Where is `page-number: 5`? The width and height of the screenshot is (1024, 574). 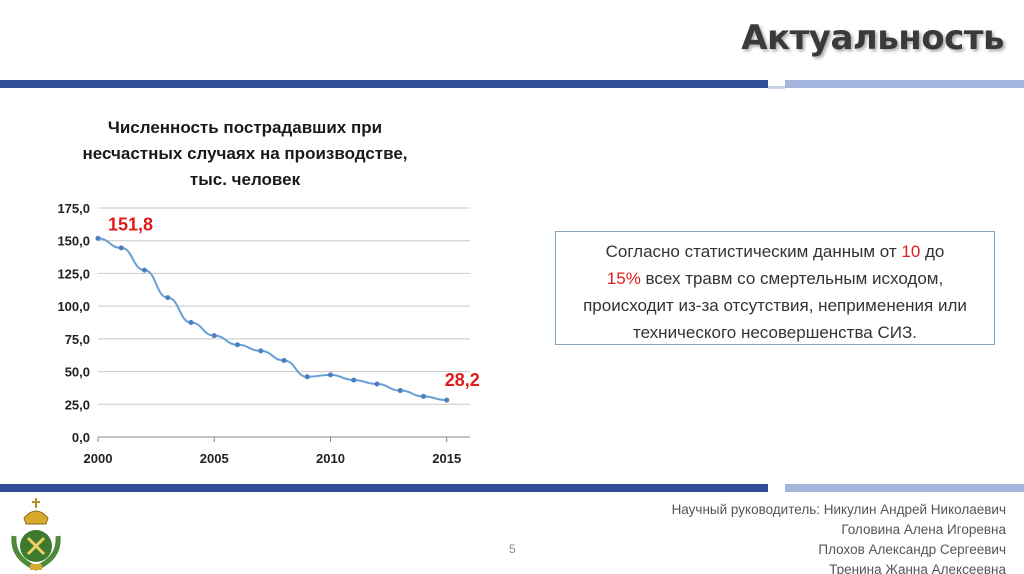 page-number: 5 is located at coordinates (512, 549).